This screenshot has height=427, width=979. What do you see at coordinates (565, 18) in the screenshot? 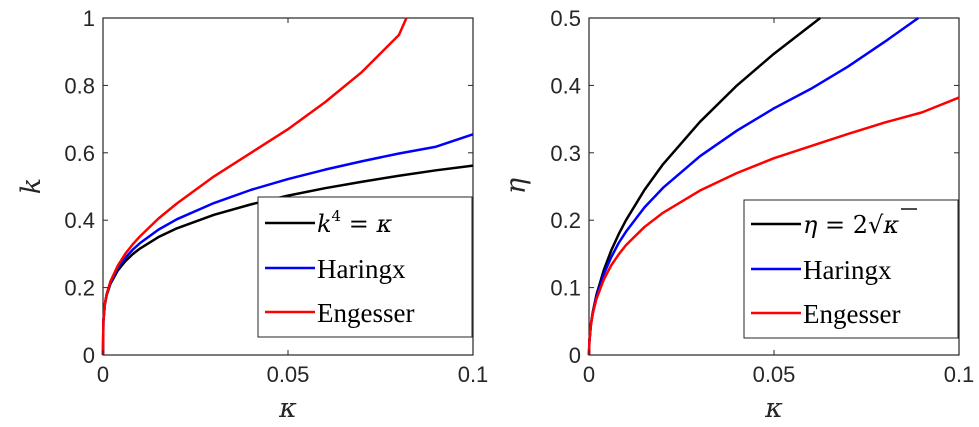
I see `right-ytick-label: 0.5` at bounding box center [565, 18].